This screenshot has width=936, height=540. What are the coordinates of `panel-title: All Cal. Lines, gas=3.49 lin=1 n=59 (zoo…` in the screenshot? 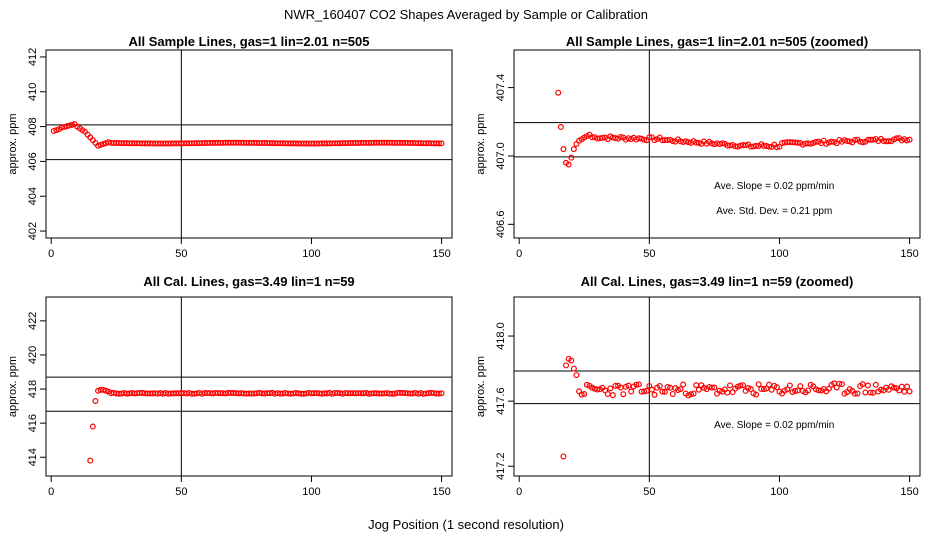 It's located at (717, 281).